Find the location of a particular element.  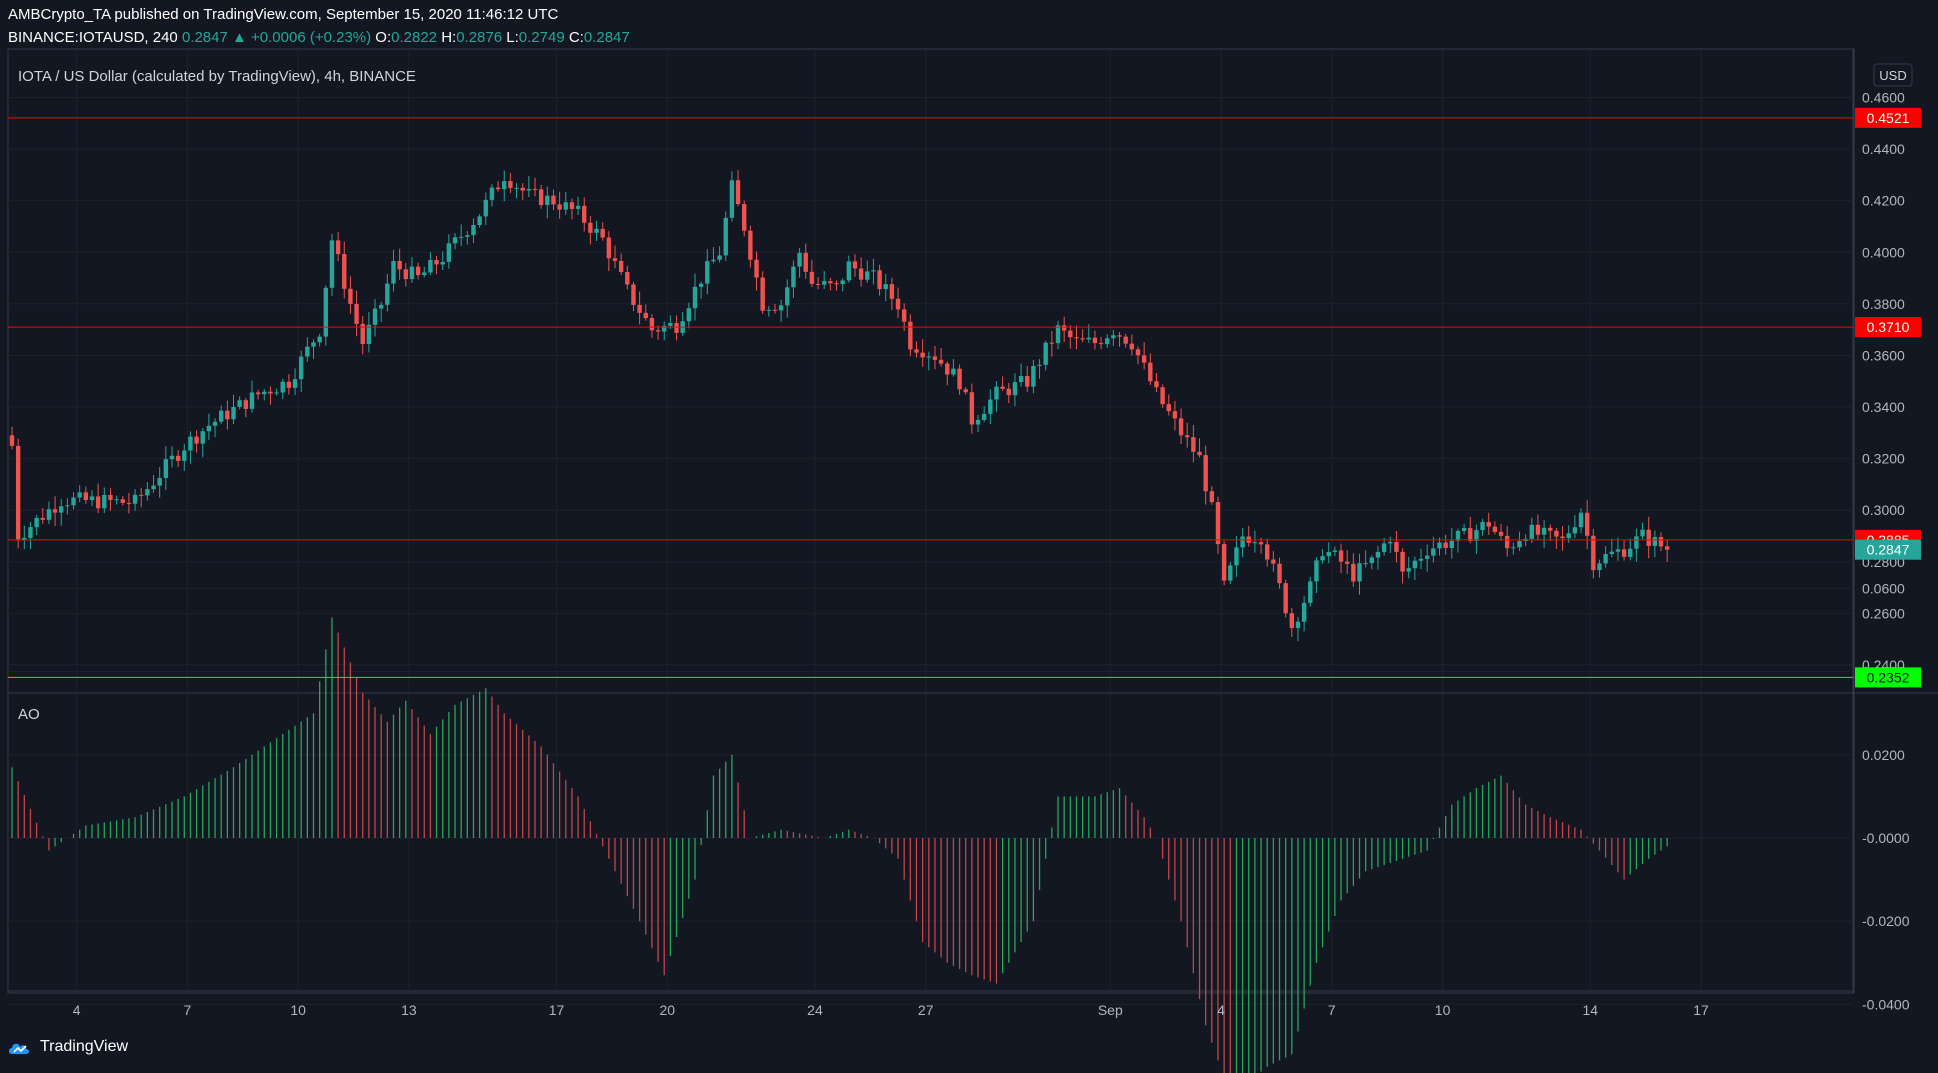

level-price-label: 0.4521 is located at coordinates (1888, 118).